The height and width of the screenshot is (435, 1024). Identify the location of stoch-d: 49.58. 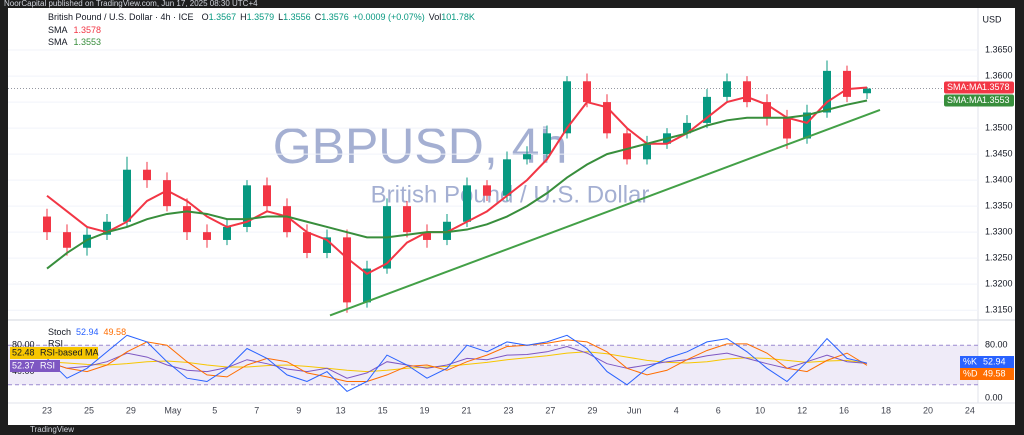
(115, 332).